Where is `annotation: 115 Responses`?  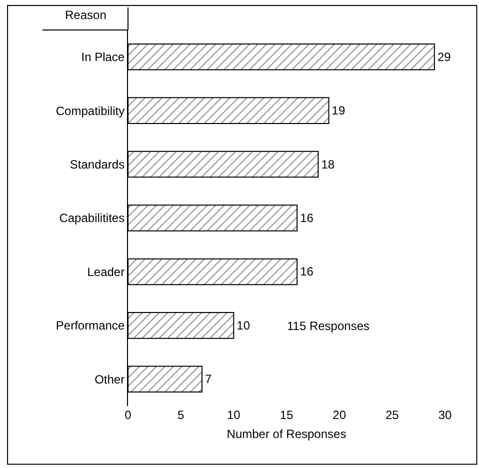 annotation: 115 Responses is located at coordinates (328, 326).